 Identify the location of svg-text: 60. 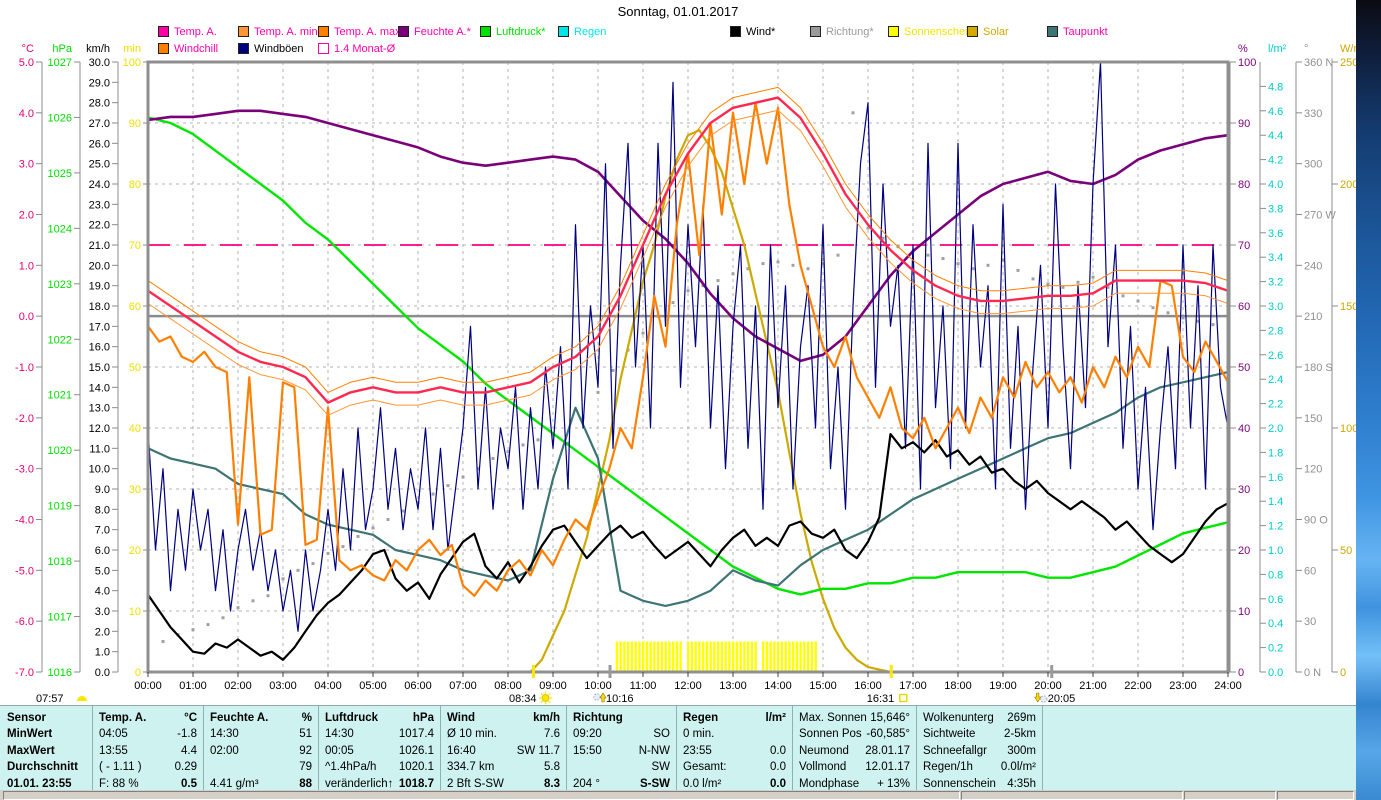
(135, 307).